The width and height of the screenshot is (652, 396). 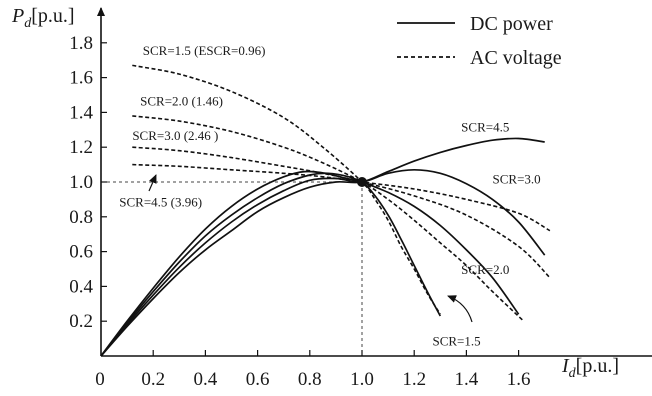 I want to click on x-axis-title: Id[p.u.], so click(x=590, y=368).